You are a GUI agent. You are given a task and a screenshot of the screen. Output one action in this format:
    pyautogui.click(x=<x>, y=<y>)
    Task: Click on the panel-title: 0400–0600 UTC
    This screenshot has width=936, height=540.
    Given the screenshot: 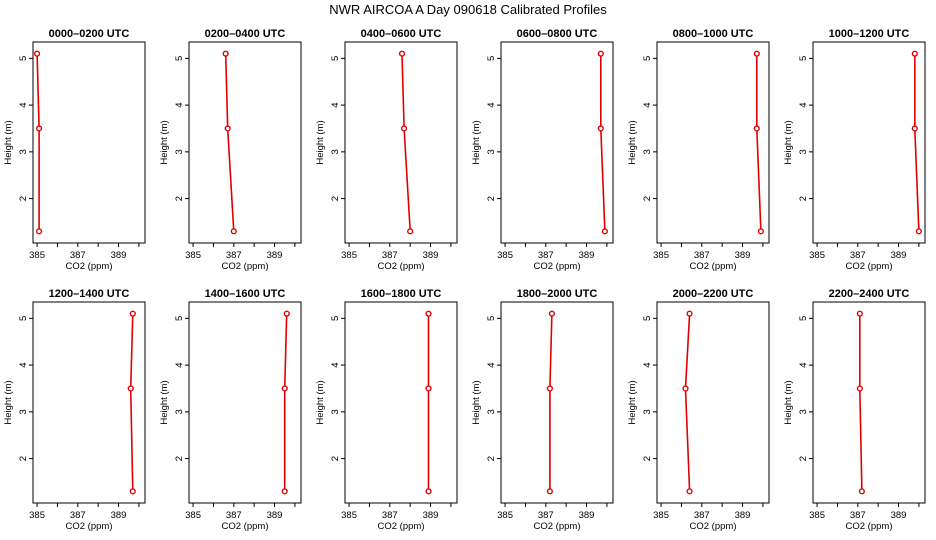 What is the action you would take?
    pyautogui.click(x=401, y=34)
    